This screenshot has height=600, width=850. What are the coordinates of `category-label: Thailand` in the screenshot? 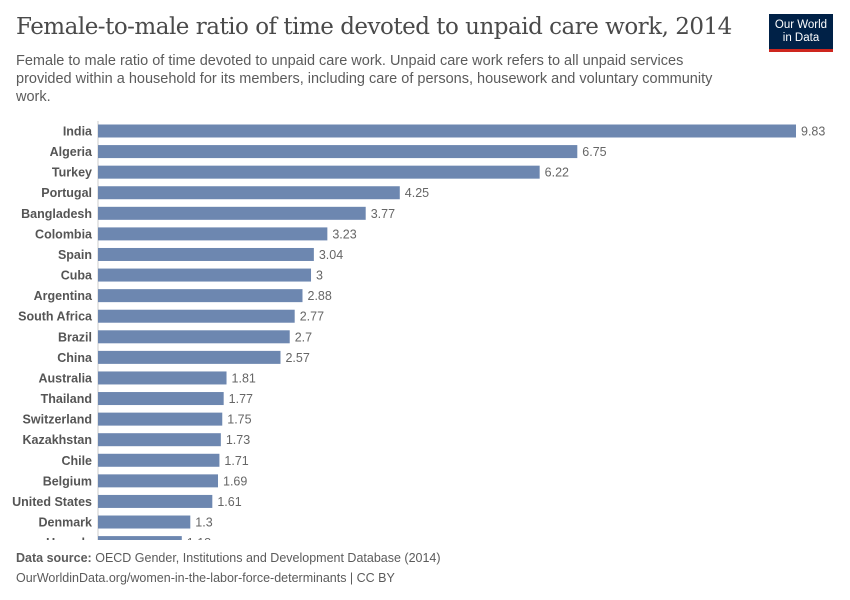 It's located at (66, 399).